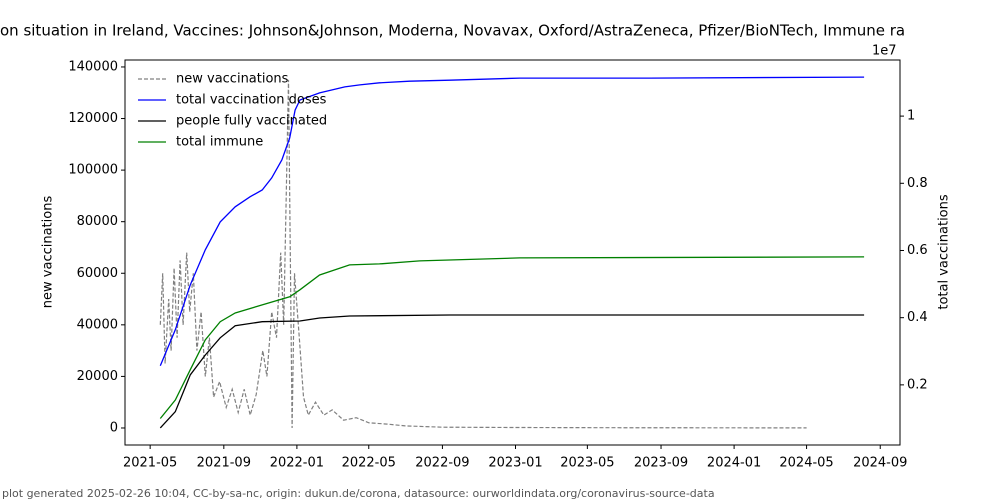 The image size is (1000, 500). I want to click on x-tick-label: 2022-09, so click(442, 463).